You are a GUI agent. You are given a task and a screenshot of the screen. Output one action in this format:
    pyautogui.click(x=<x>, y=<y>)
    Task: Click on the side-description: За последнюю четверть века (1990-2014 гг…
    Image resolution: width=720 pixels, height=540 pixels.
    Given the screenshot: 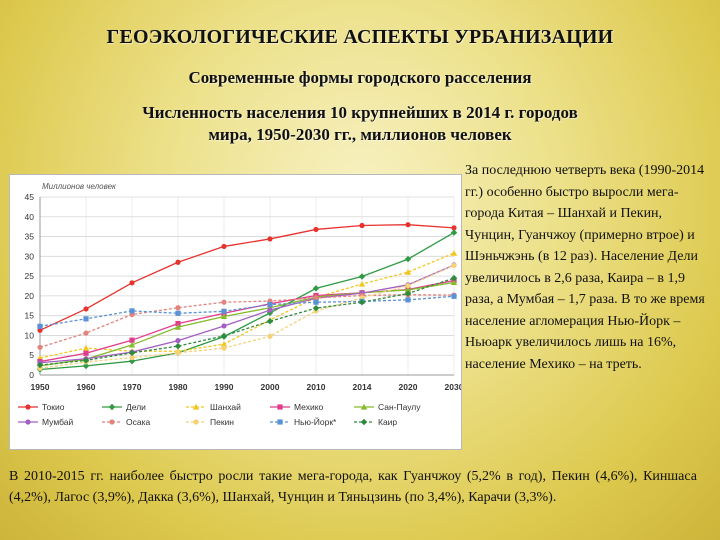 What is the action you would take?
    pyautogui.click(x=585, y=267)
    